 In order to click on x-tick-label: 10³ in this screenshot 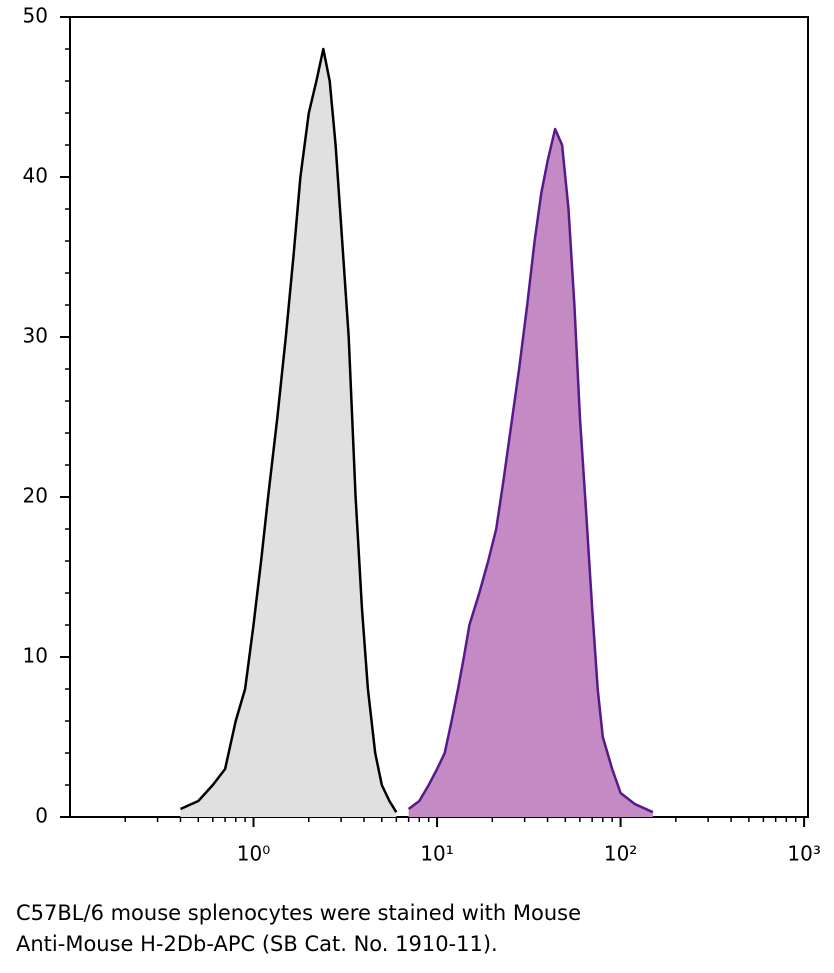, I will do `click(803, 854)`.